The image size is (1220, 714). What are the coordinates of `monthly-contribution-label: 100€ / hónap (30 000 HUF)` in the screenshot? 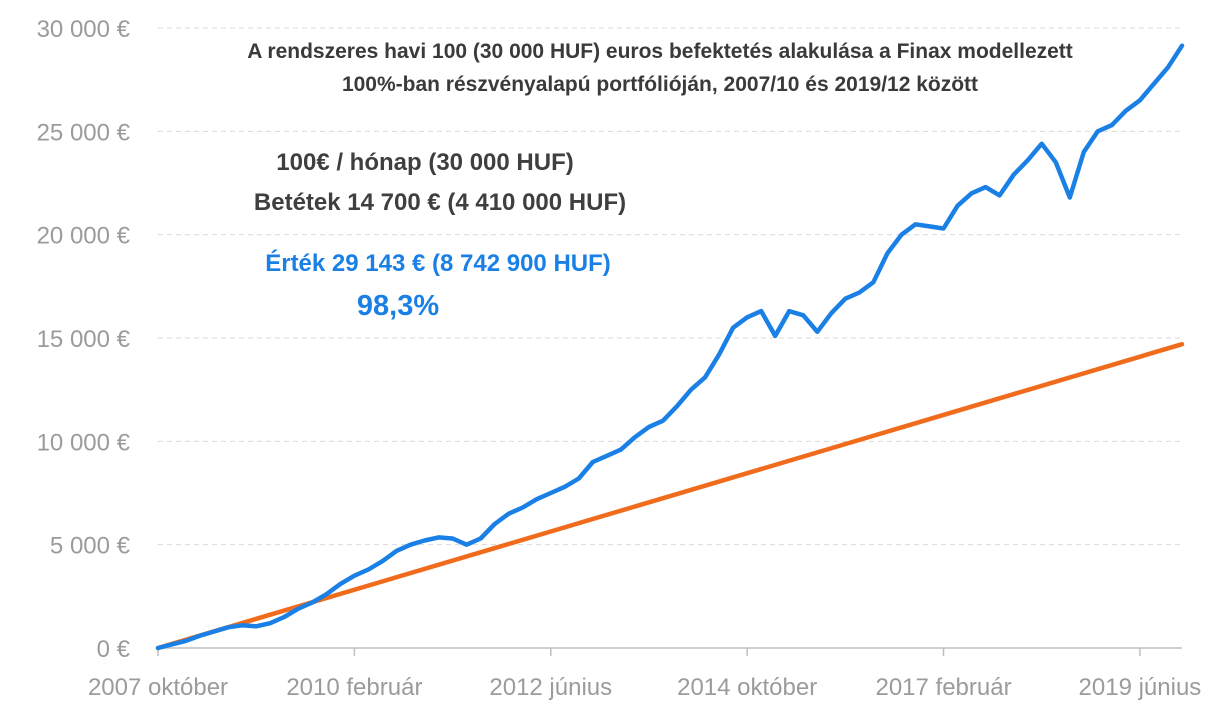 It's located at (424, 162).